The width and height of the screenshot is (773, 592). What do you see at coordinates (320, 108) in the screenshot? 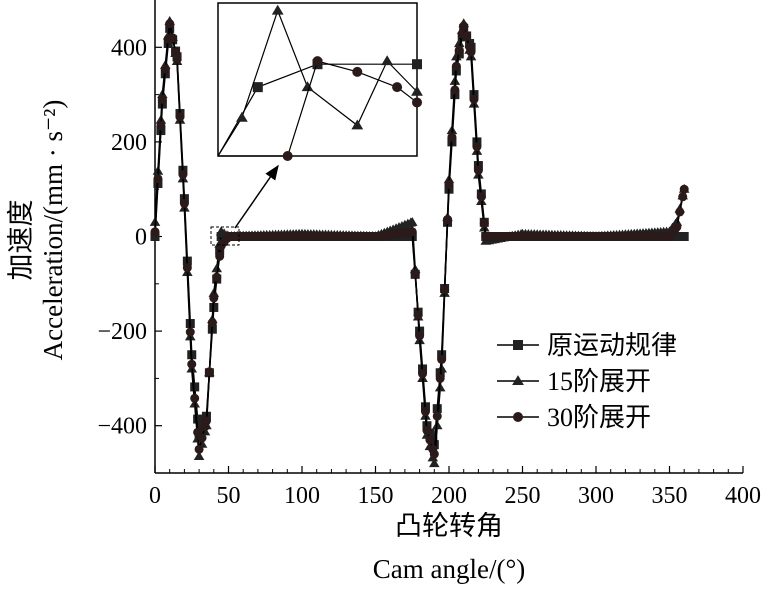
I see `inset-series-circle` at bounding box center [320, 108].